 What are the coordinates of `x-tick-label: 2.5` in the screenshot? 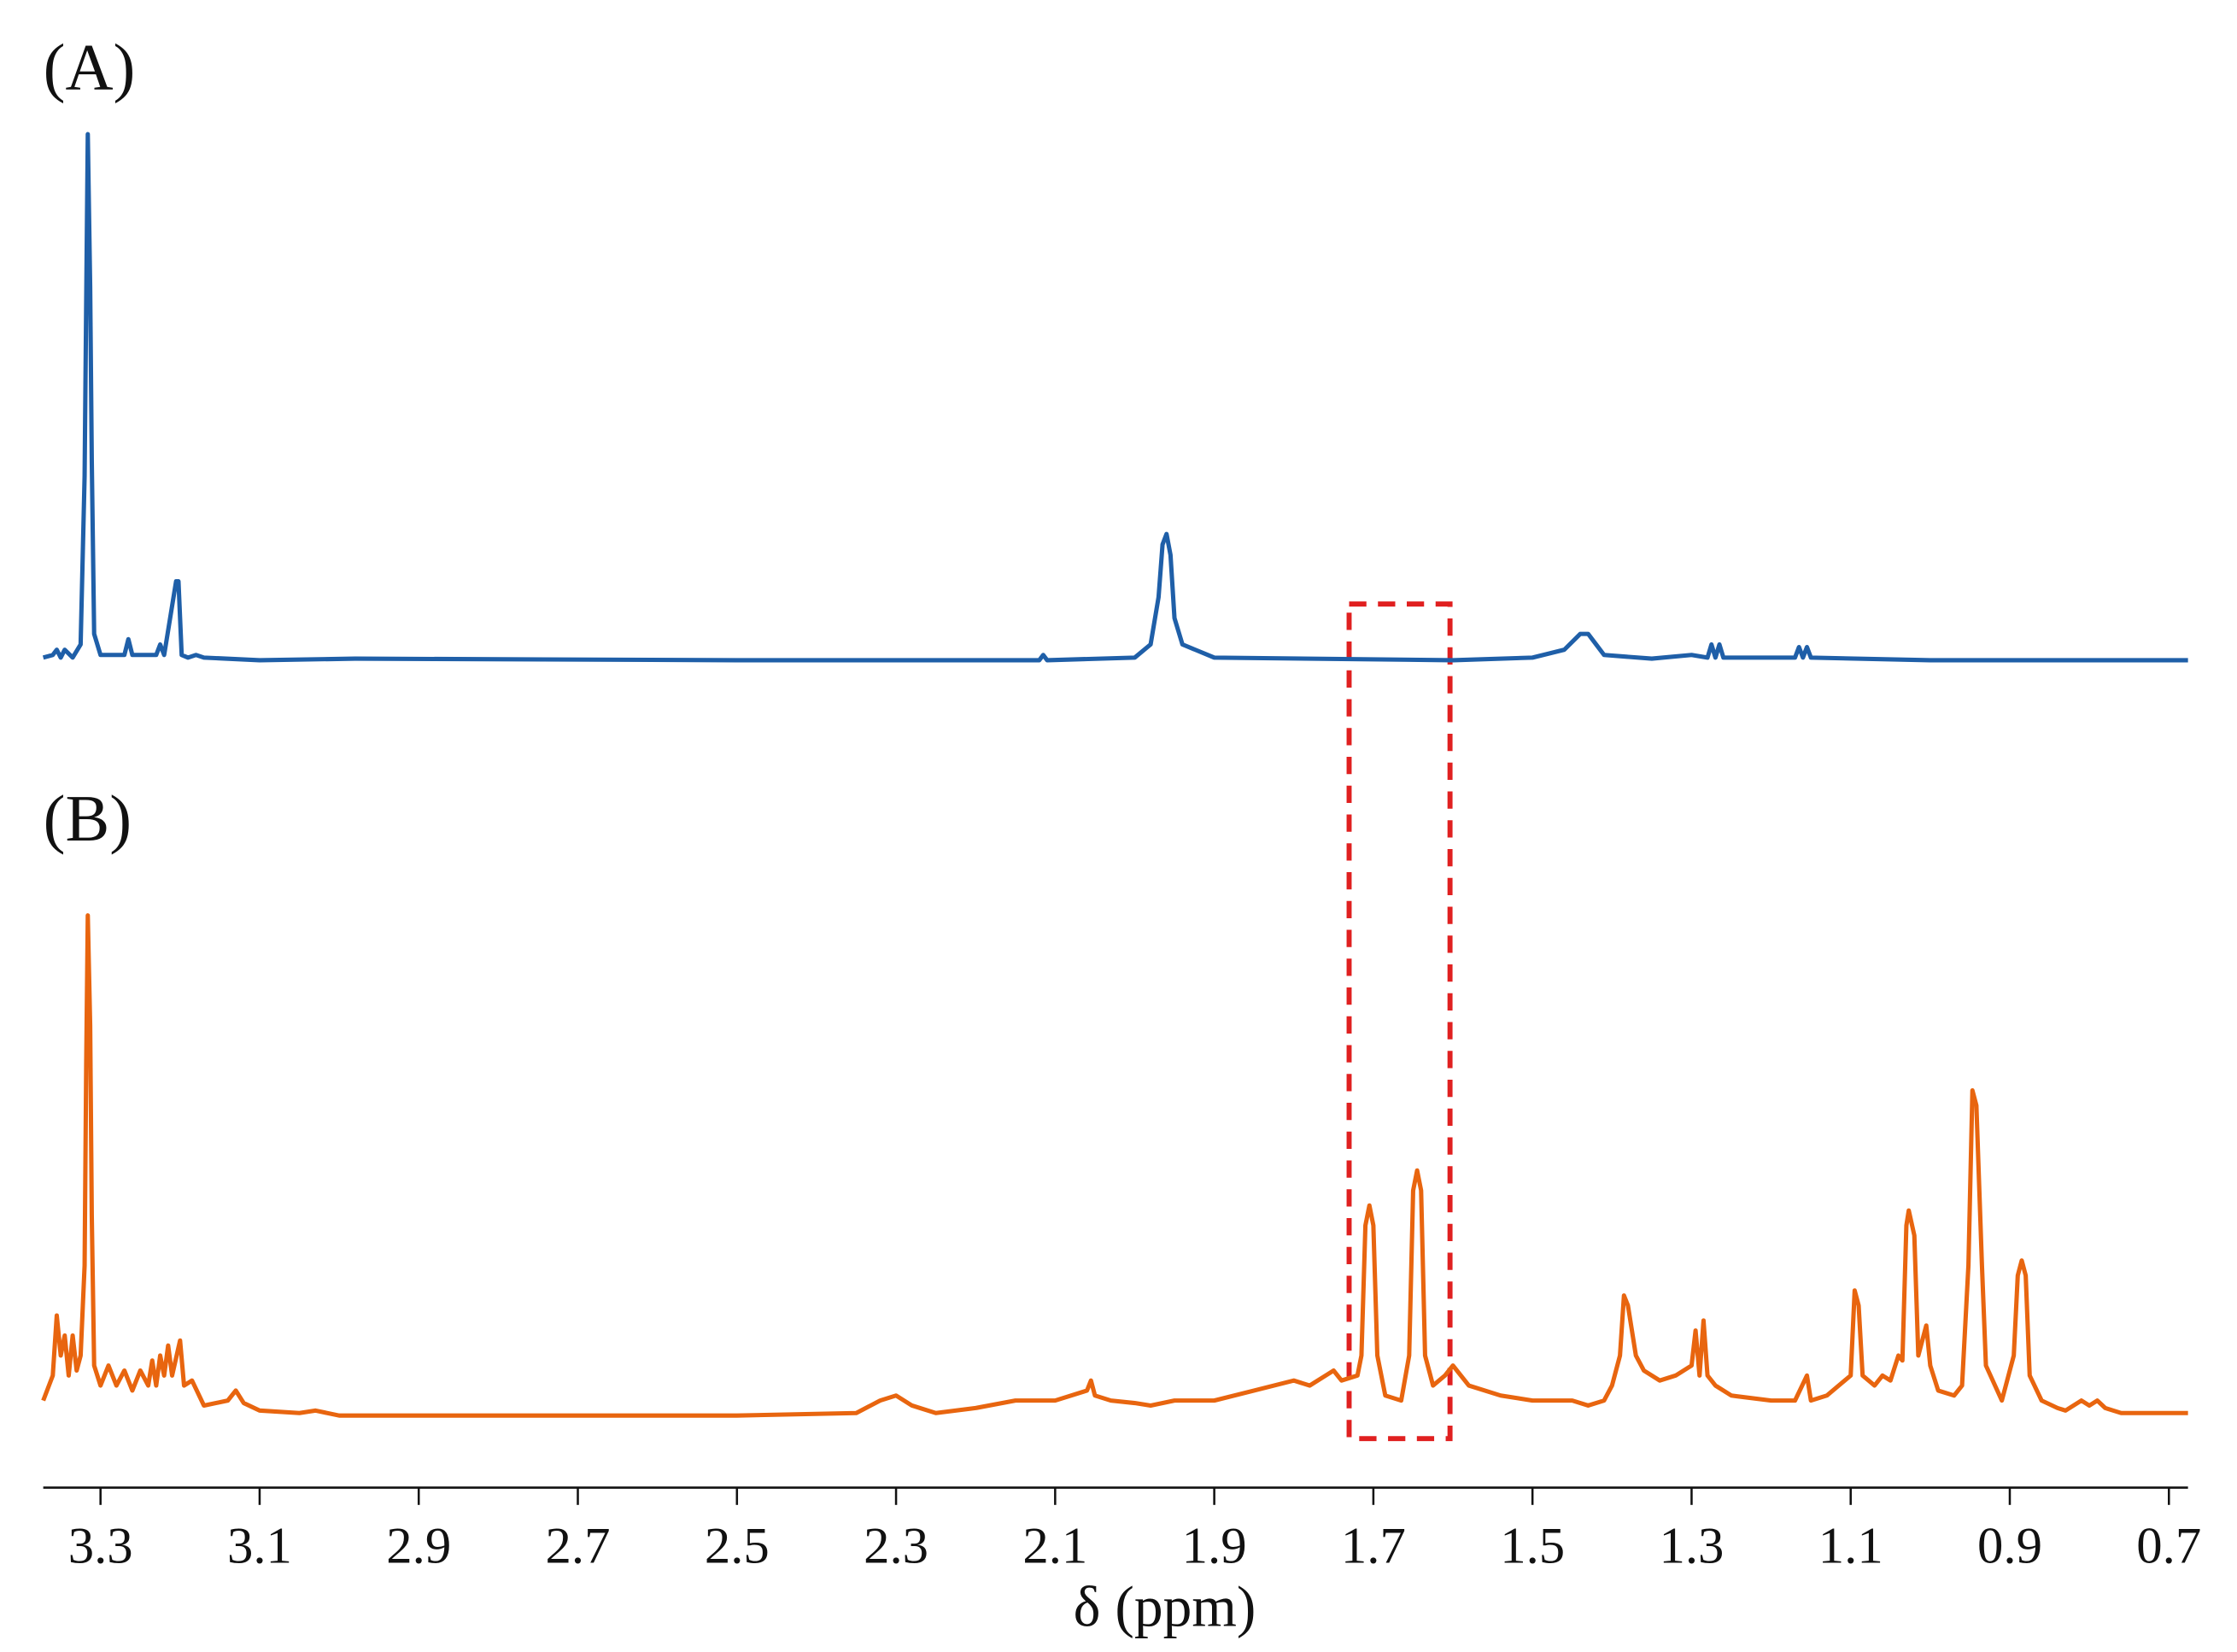 It's located at (737, 1545).